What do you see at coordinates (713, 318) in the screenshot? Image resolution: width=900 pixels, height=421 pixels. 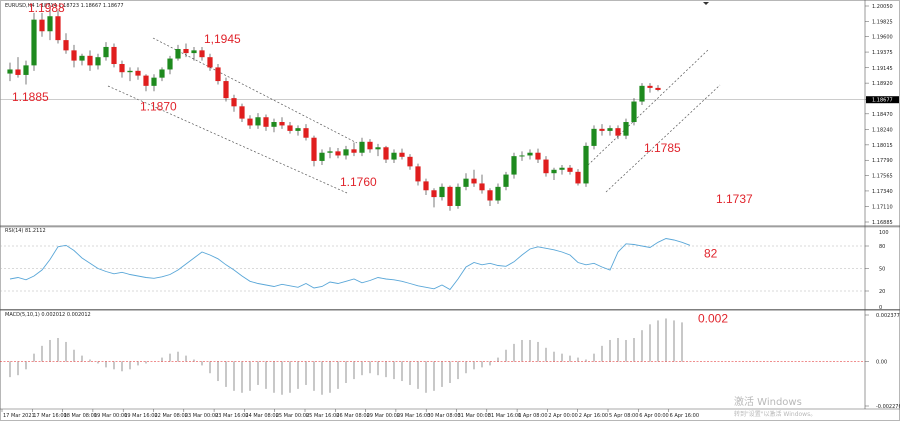 I see `macd-annotation: 0.002` at bounding box center [713, 318].